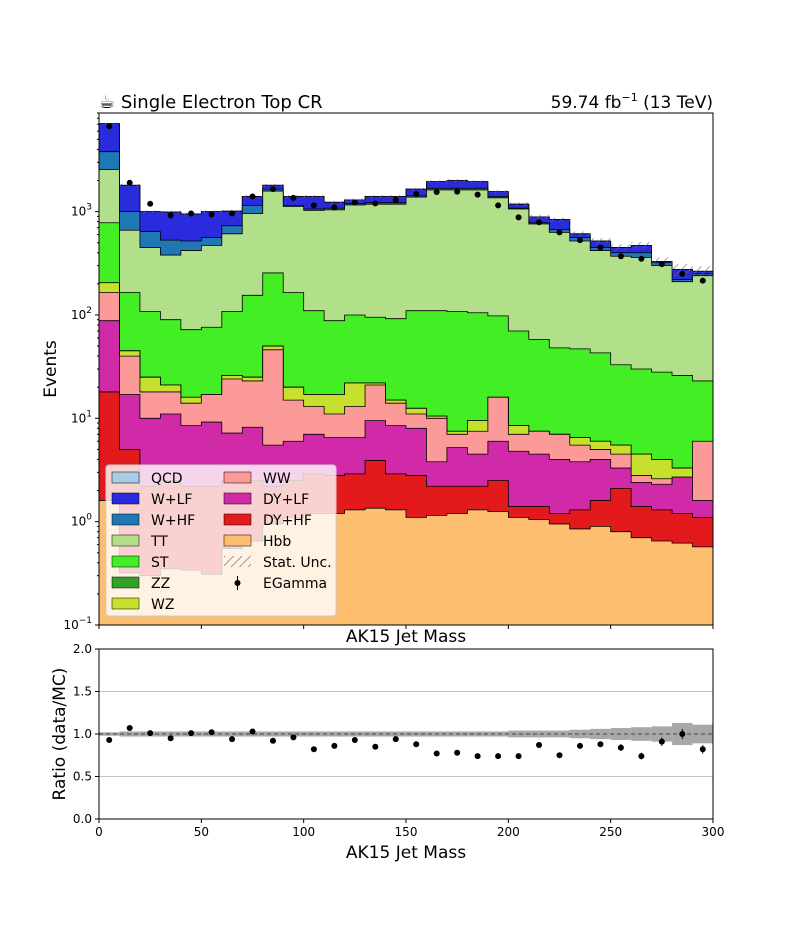  I want to click on x-tick-label: 300, so click(713, 832).